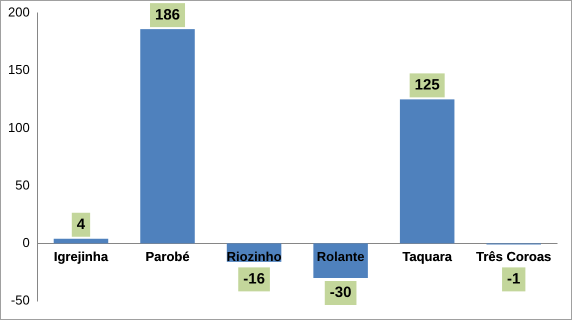  I want to click on data-label: 4, so click(81, 224).